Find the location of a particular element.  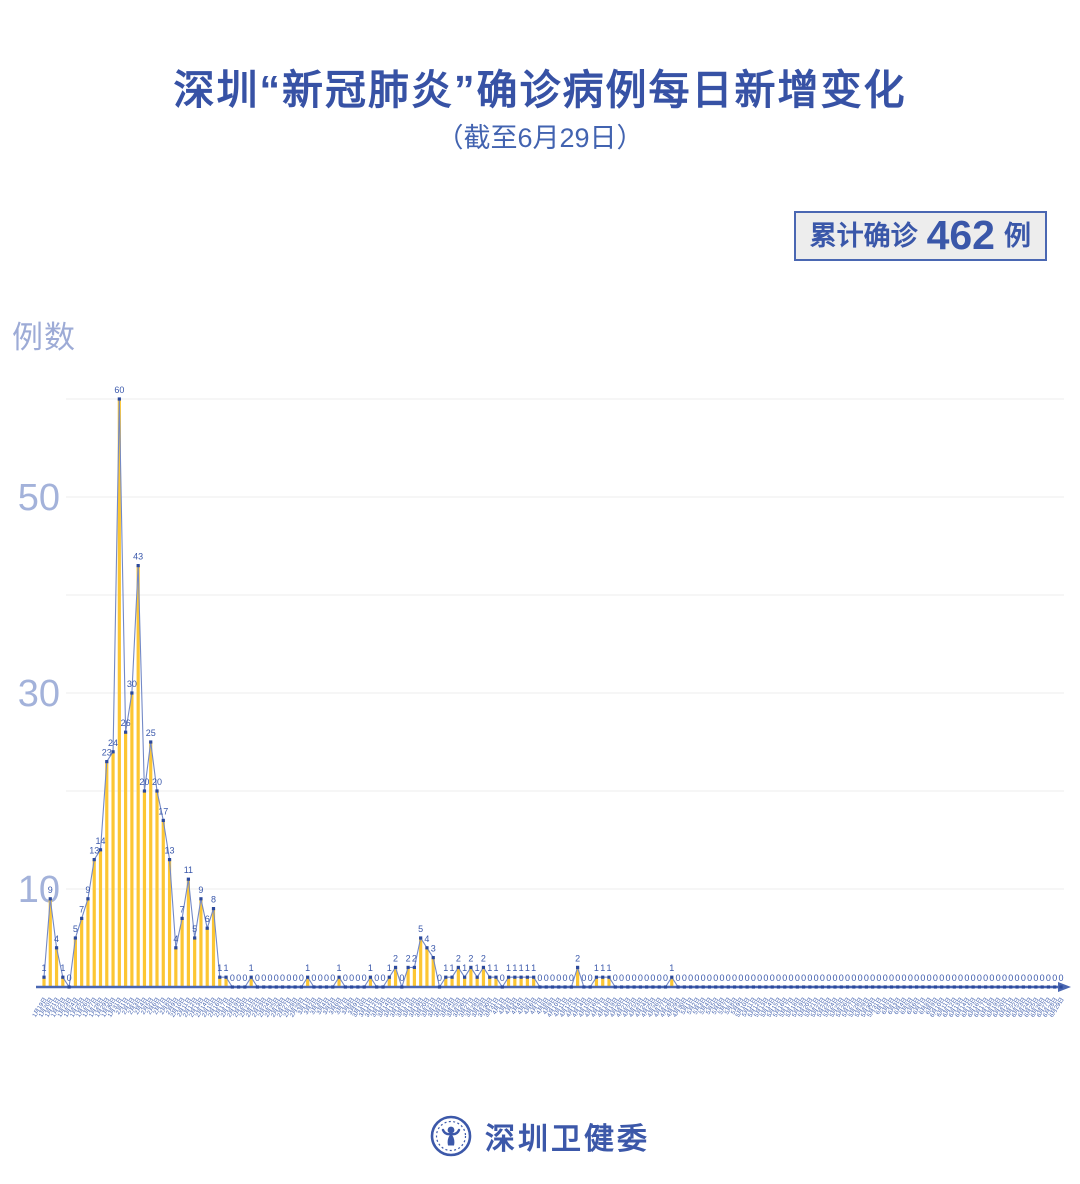

value-label: 6 is located at coordinates (207, 919).